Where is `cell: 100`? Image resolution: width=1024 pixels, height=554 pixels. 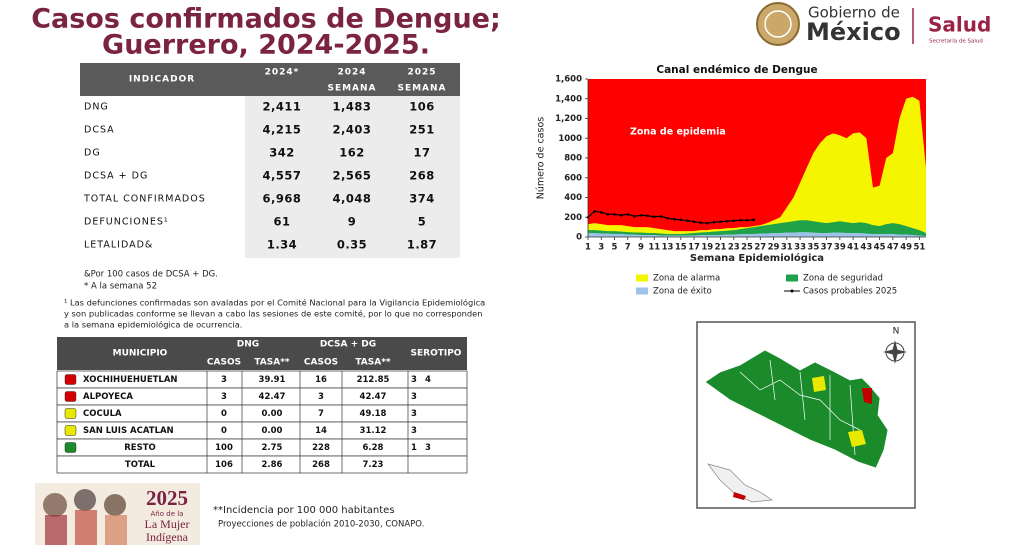 cell: 100 is located at coordinates (224, 448).